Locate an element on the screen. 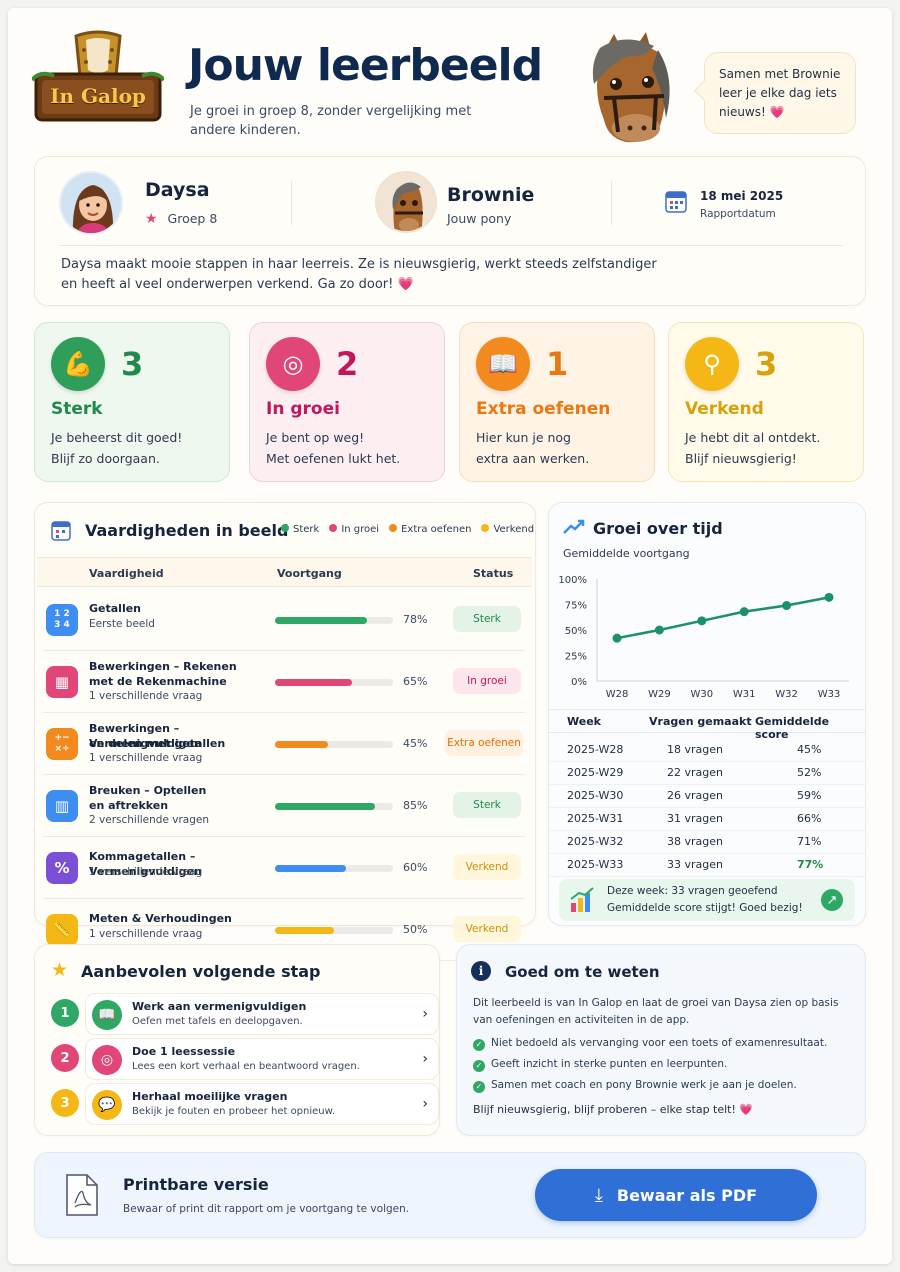 The height and width of the screenshot is (1272, 900). stat-label: Extra oefenen is located at coordinates (543, 409).